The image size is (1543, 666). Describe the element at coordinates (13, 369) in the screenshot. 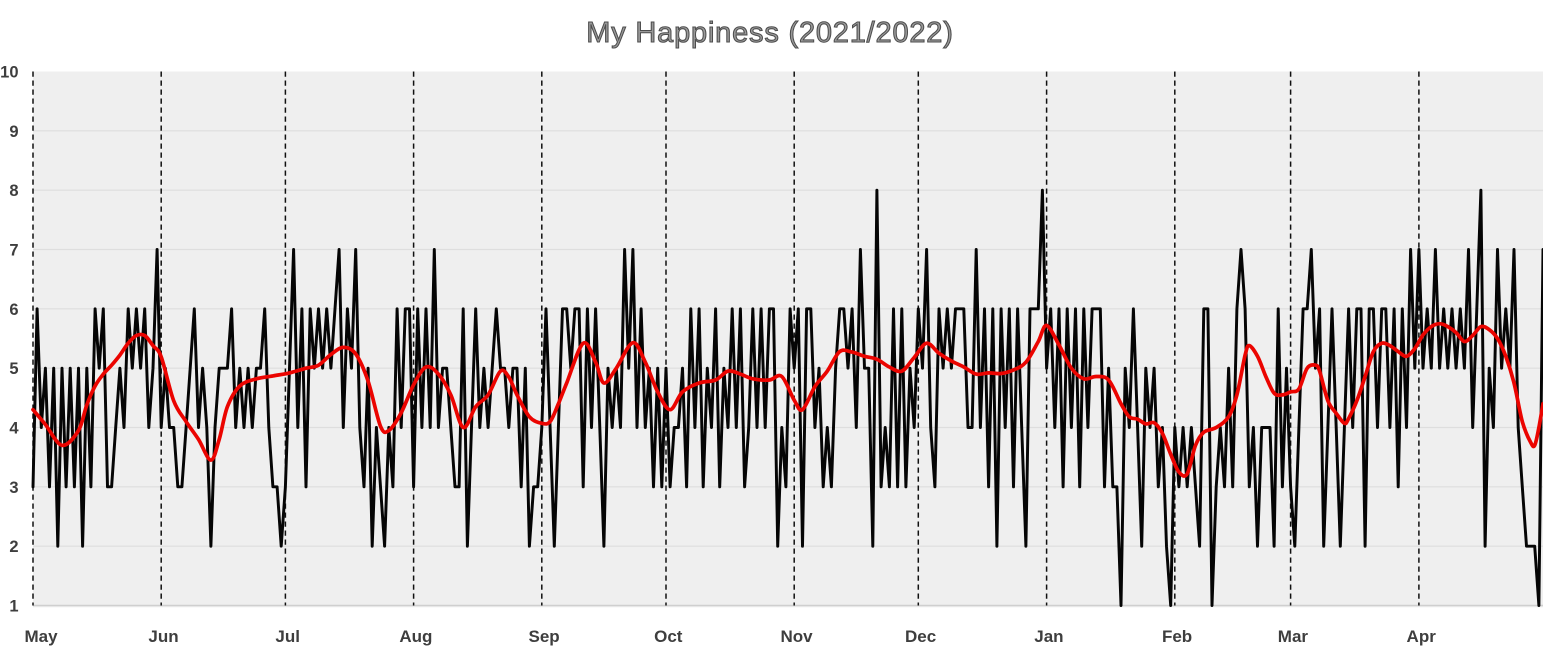

I see `svg-text: 5` at that location.